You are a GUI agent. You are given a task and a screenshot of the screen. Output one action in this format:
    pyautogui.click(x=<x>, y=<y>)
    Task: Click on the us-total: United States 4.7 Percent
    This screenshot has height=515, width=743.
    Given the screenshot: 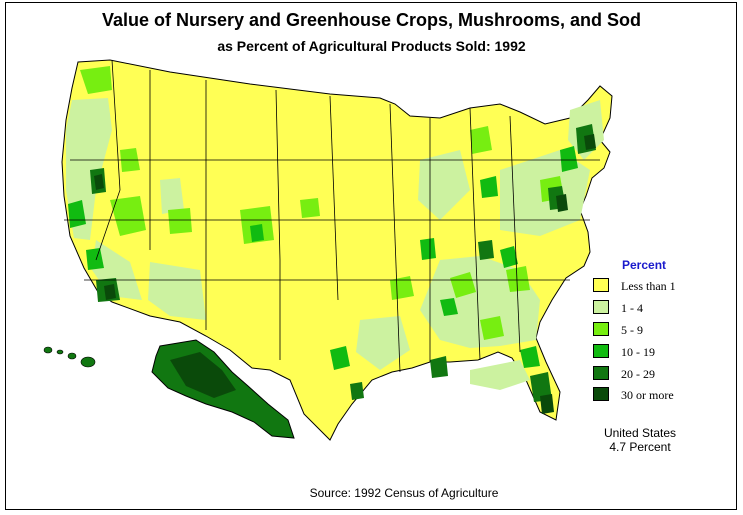 What is the action you would take?
    pyautogui.click(x=640, y=440)
    